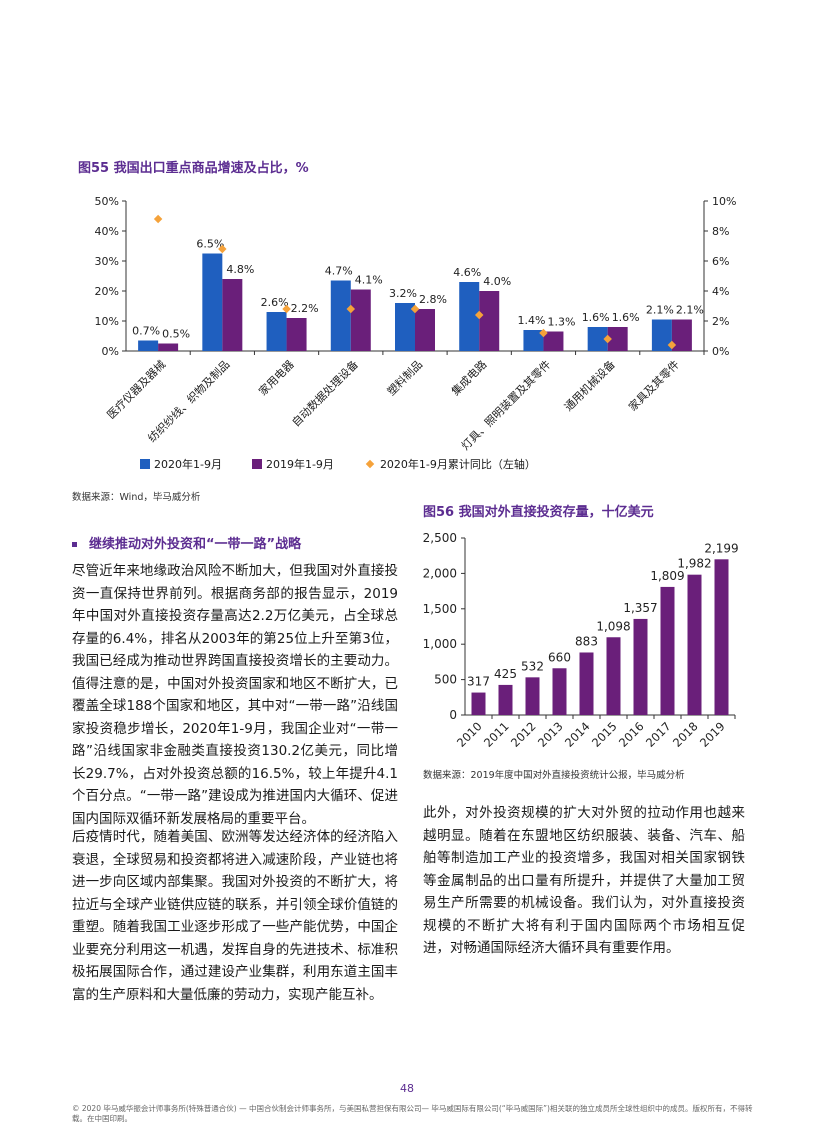  I want to click on legend-label-yoy: 2020年1-9月累计同比（左轴）, so click(457, 464).